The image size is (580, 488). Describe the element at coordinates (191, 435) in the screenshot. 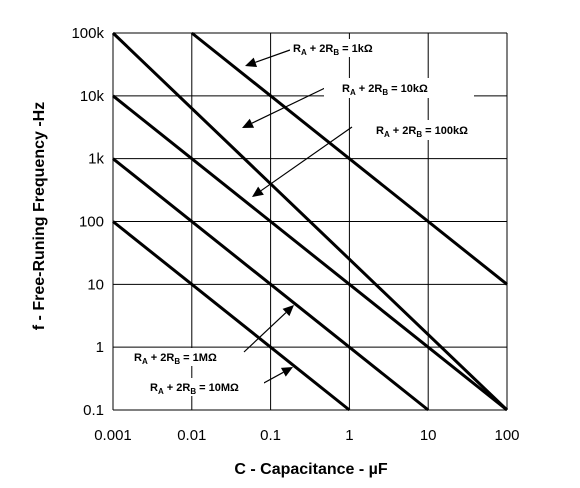

I see `x-tick-label: 0.01` at that location.